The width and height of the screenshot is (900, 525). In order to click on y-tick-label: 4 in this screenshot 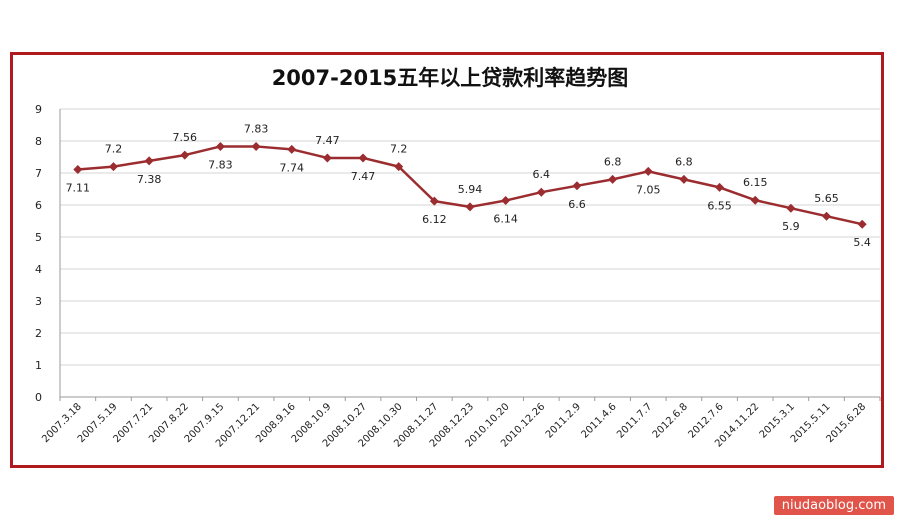, I will do `click(38, 269)`.